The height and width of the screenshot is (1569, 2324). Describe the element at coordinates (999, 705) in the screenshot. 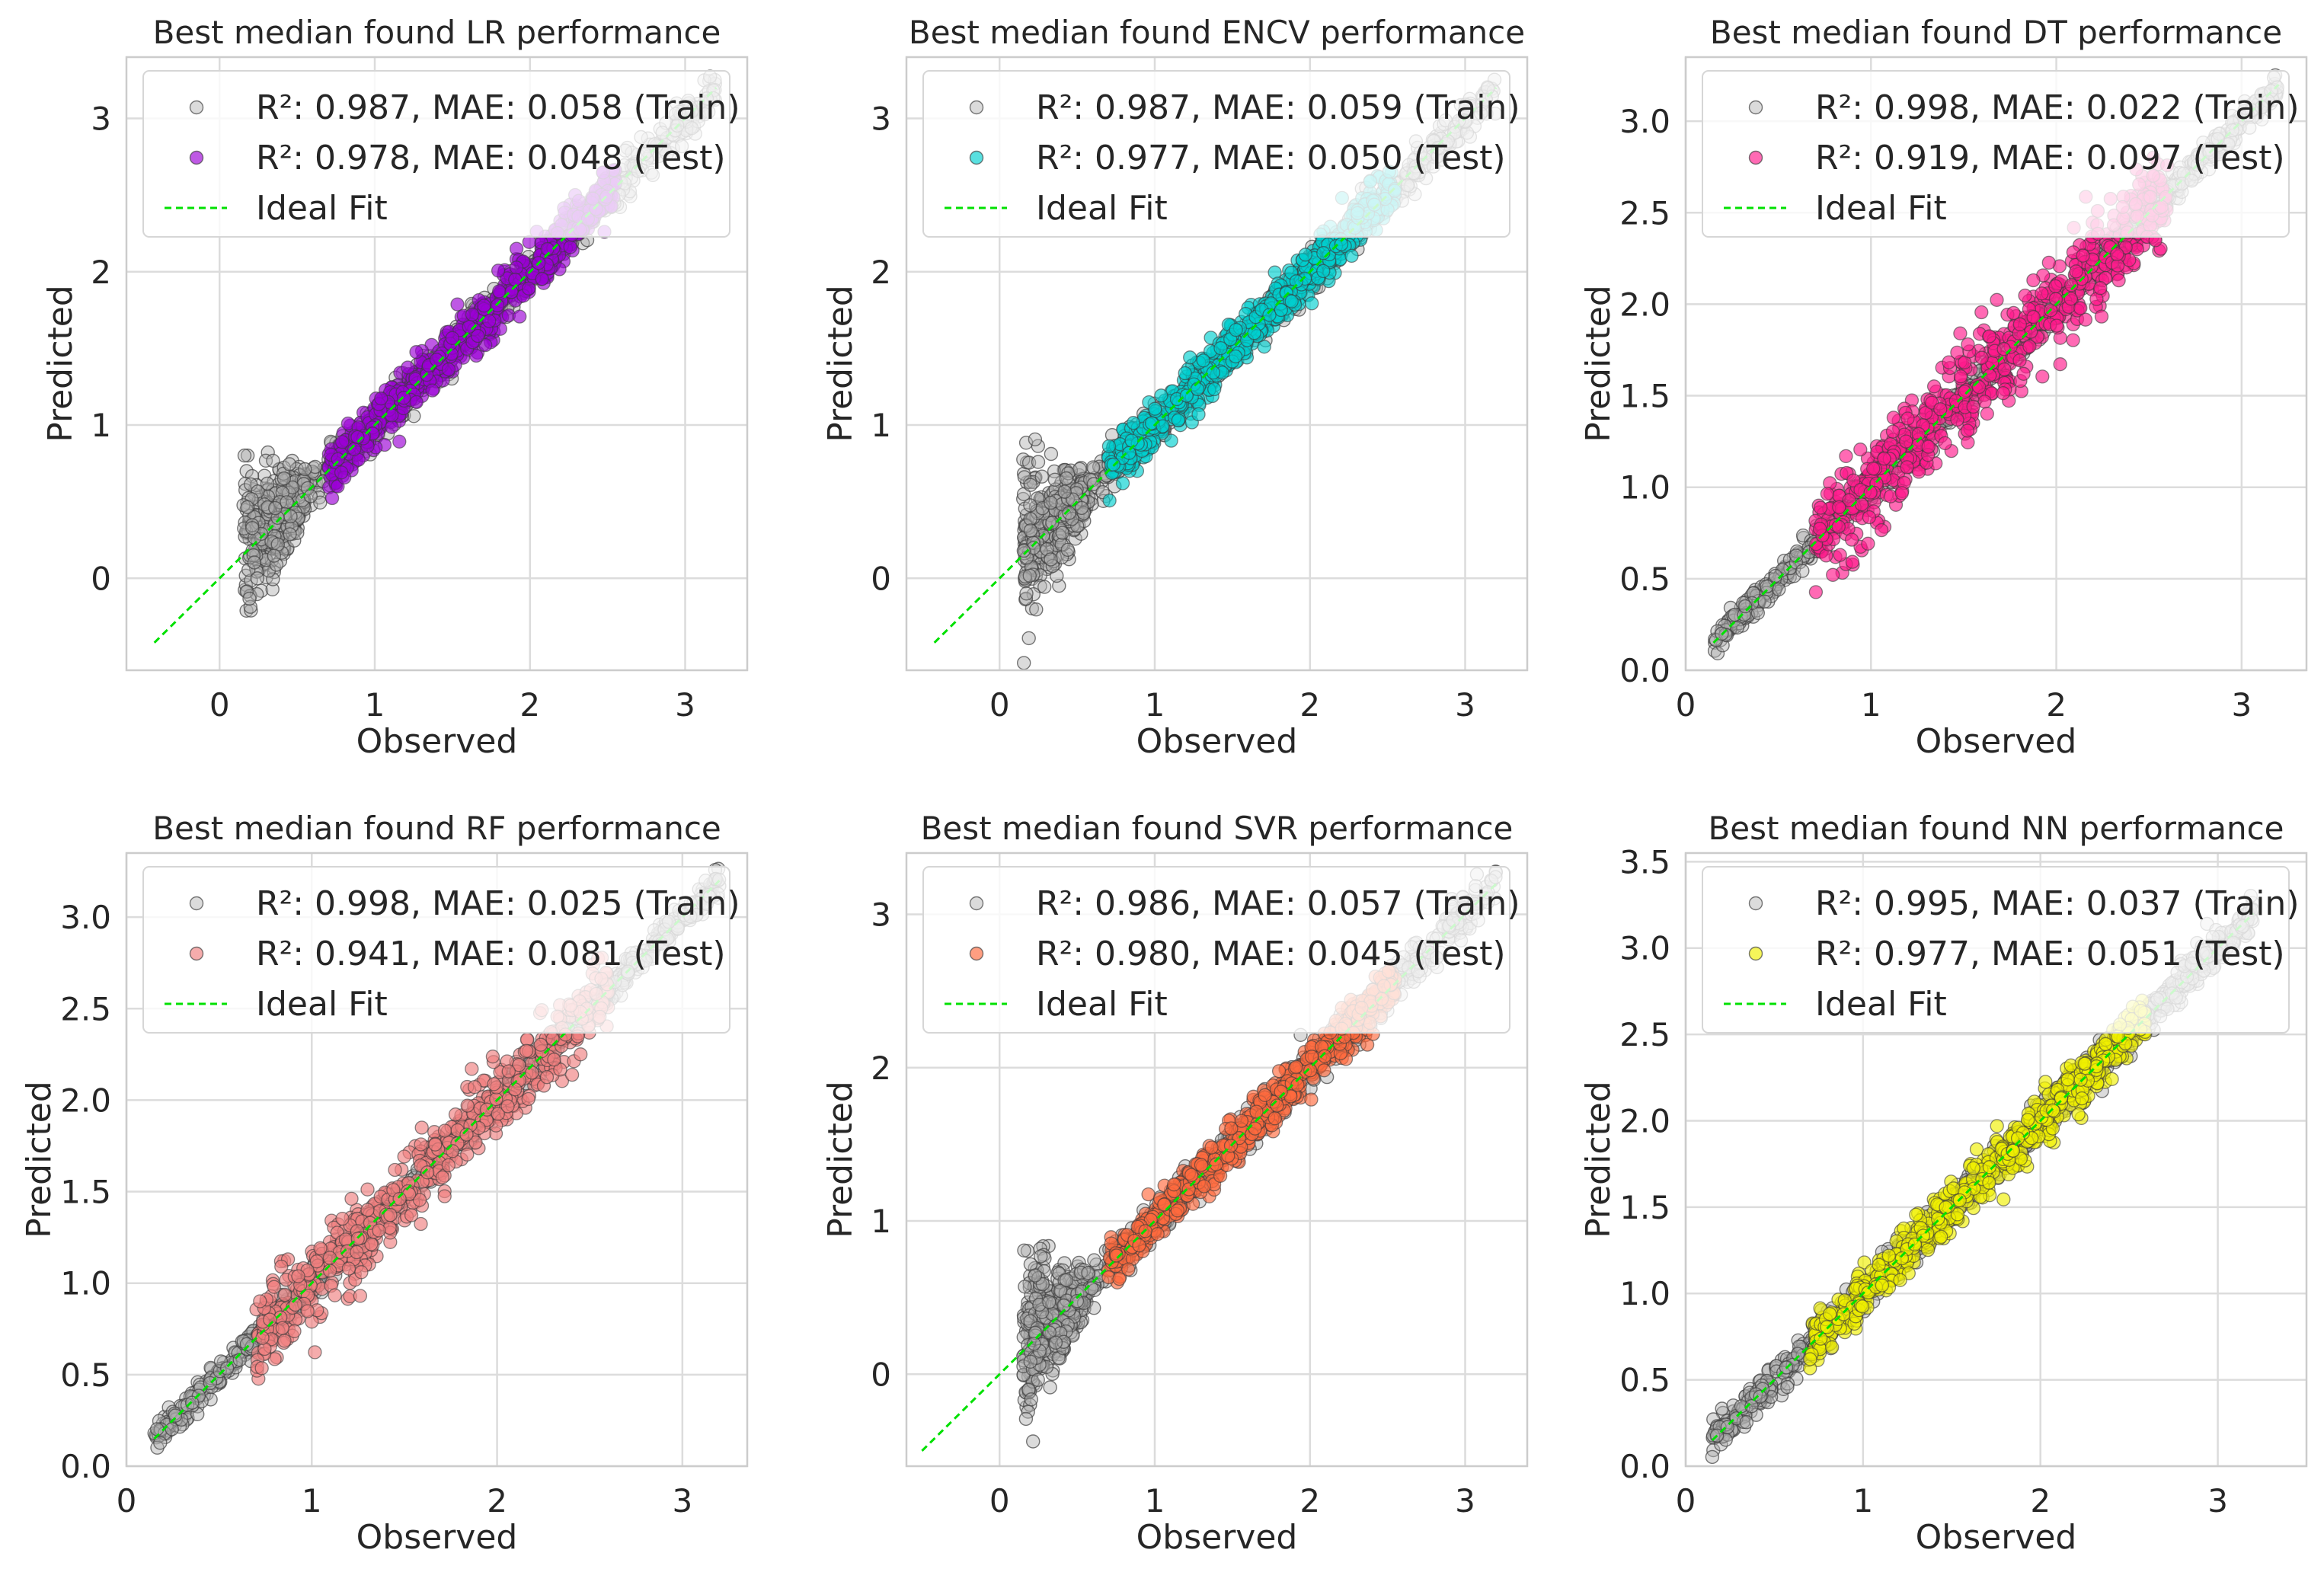

I see `x-tick-label: 0` at that location.